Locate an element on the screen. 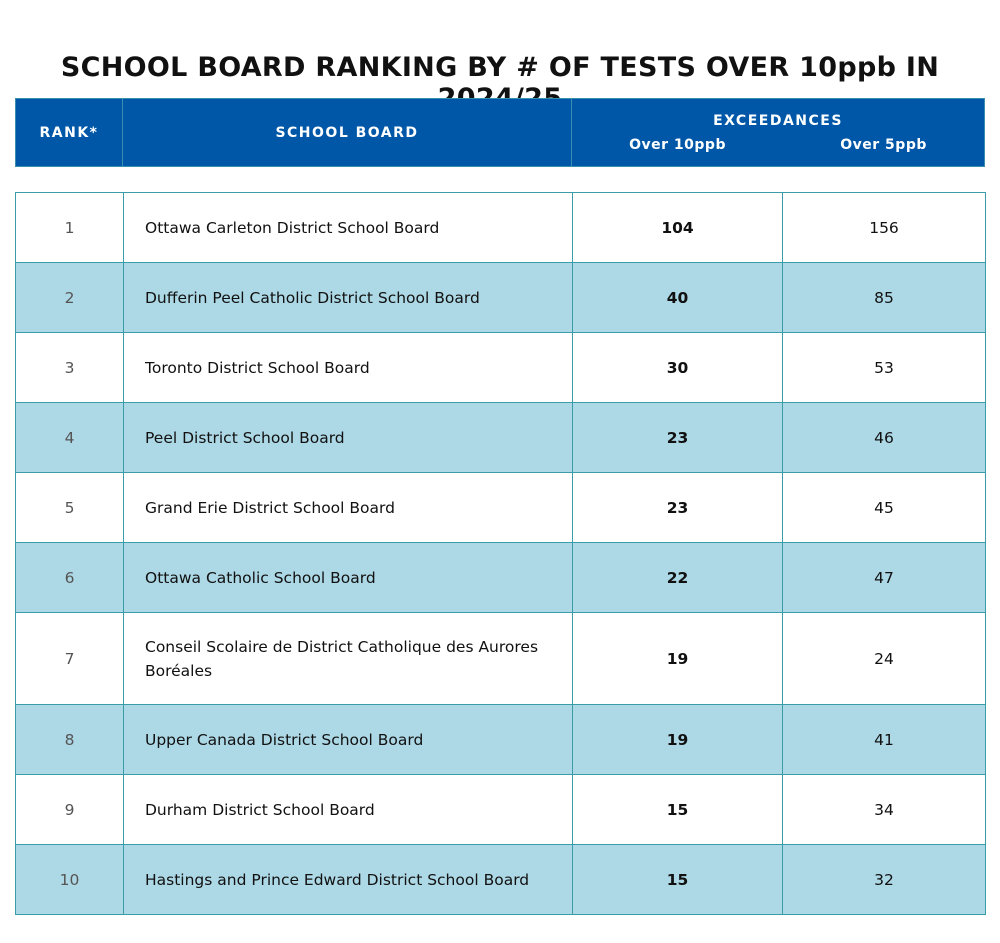  school-board-cell: Durham District School Board is located at coordinates (348, 809).